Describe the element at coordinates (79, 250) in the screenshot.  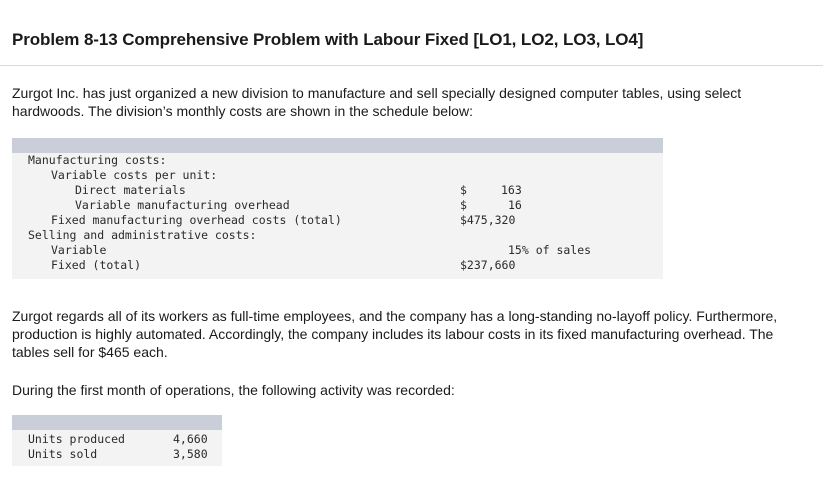
I see `row-label: Variable` at that location.